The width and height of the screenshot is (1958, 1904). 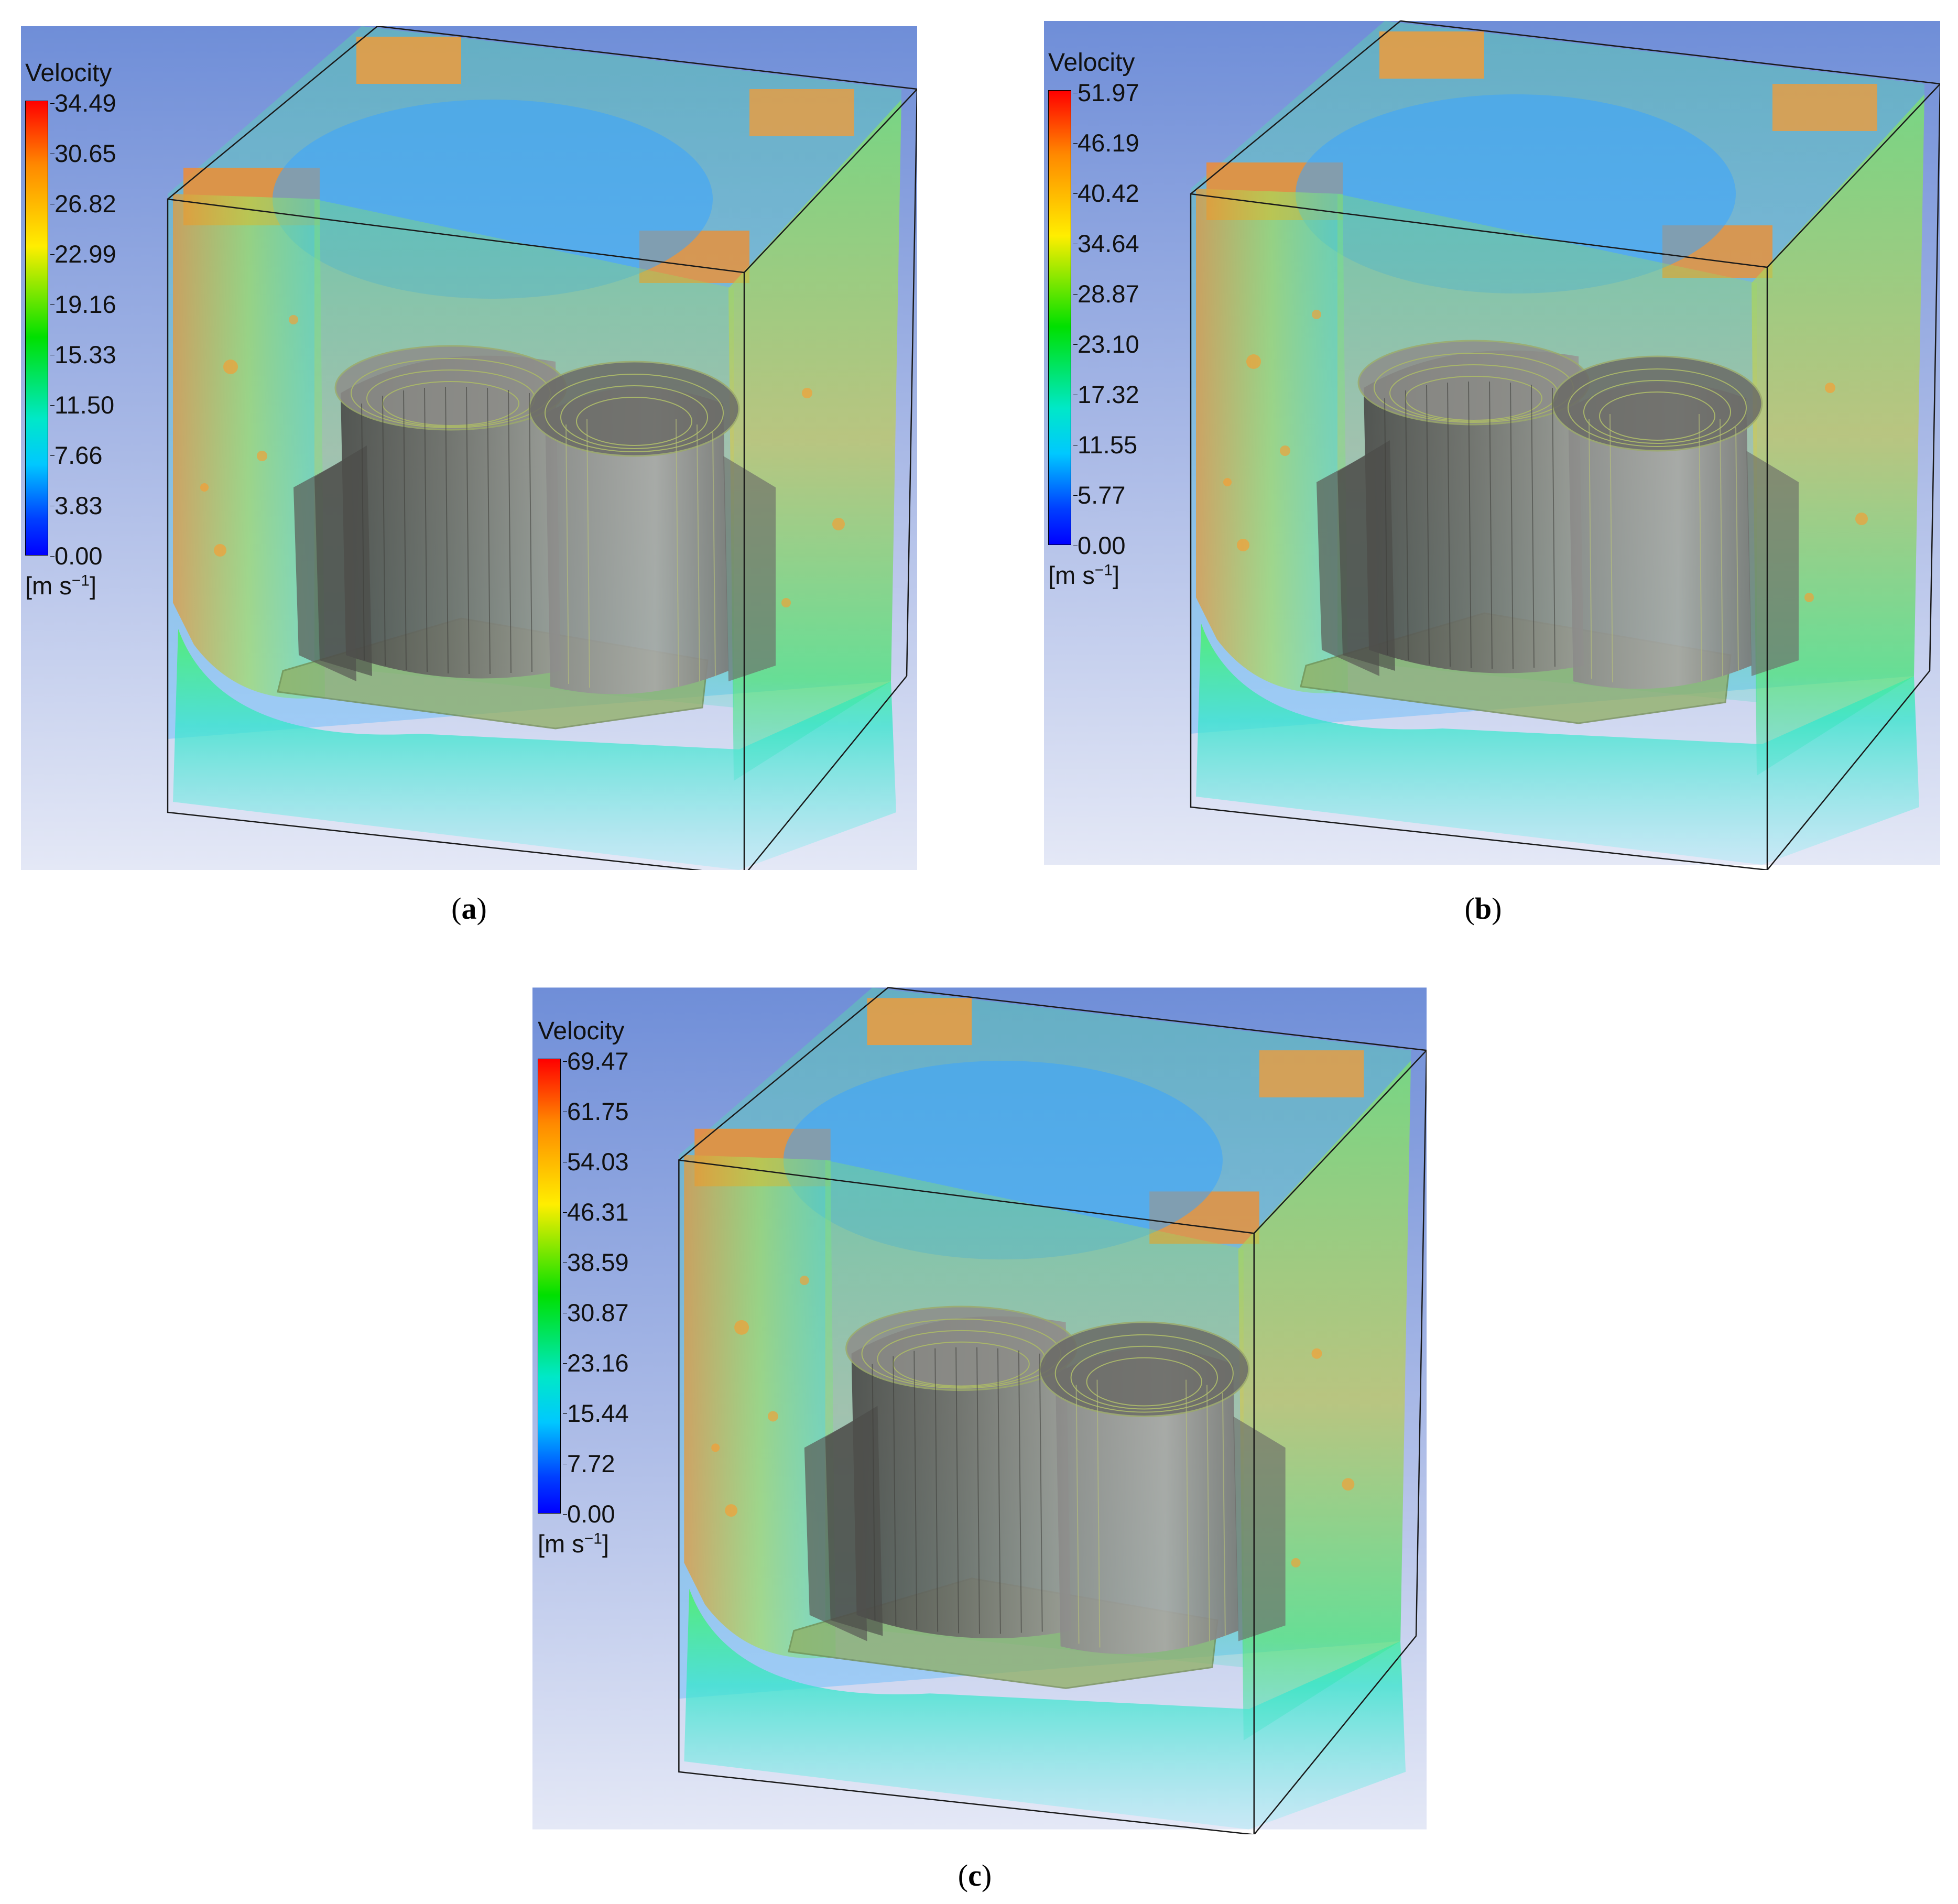 What do you see at coordinates (596, 1162) in the screenshot?
I see `tick-label: 54.03` at bounding box center [596, 1162].